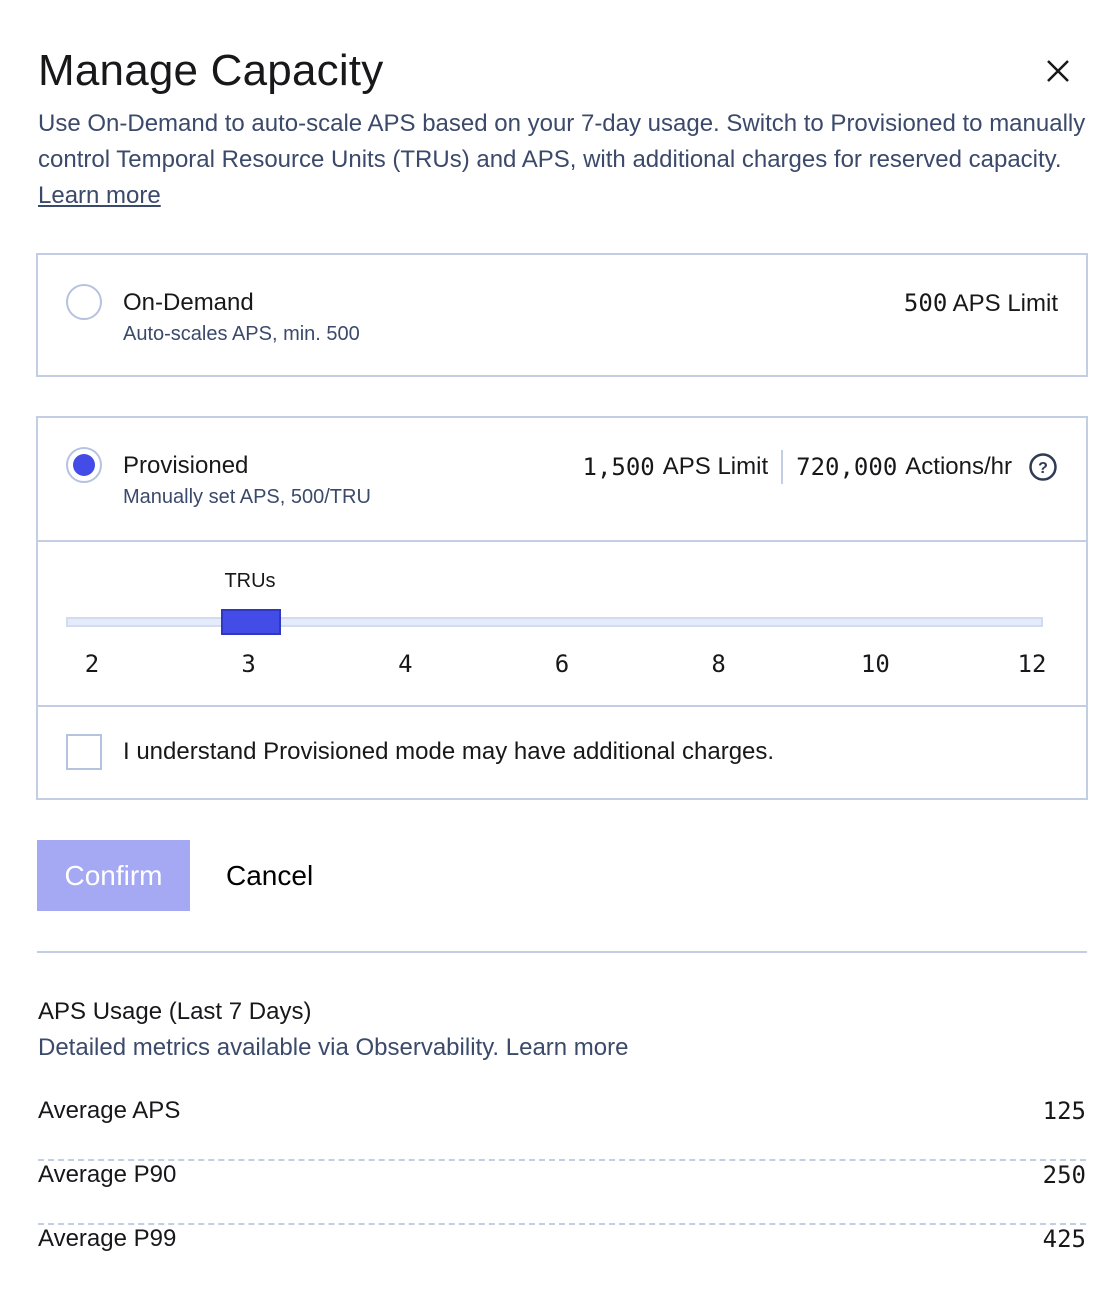 This screenshot has width=1120, height=1289. I want to click on slider-tick-label: 10, so click(875, 664).